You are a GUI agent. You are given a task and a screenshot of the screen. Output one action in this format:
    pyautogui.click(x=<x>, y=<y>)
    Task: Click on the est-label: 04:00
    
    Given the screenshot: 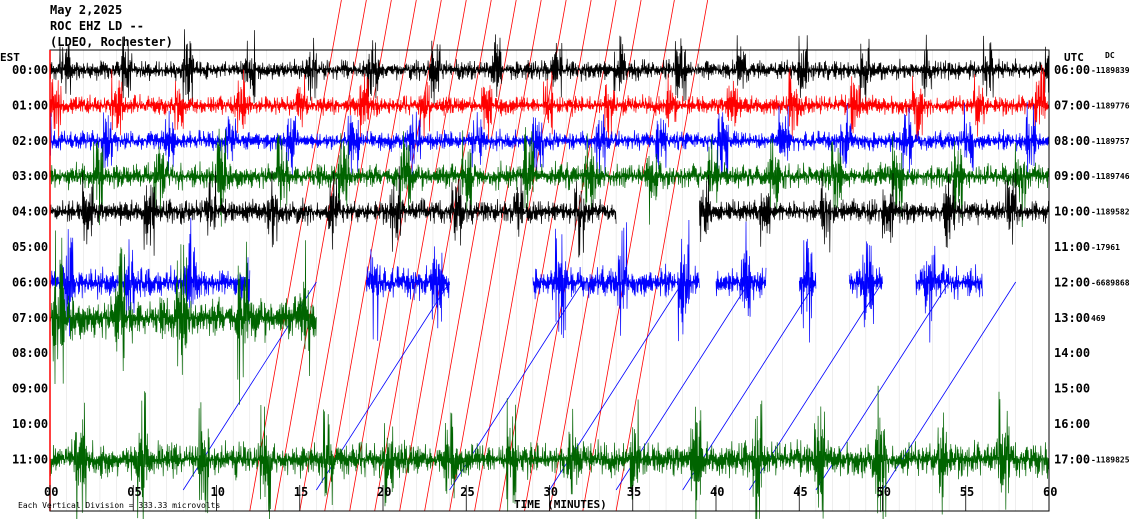 What is the action you would take?
    pyautogui.click(x=30, y=212)
    